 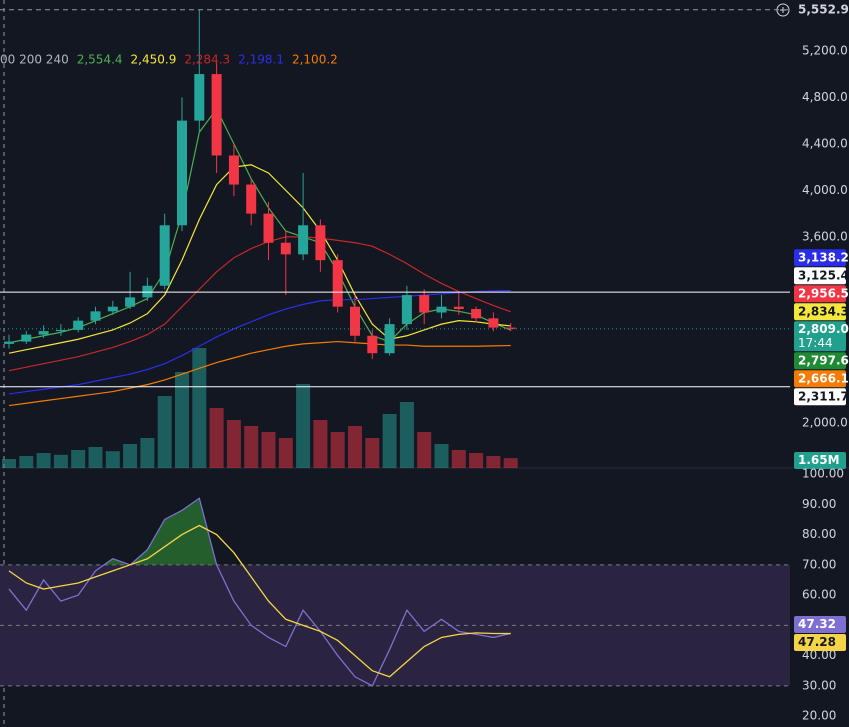 What do you see at coordinates (315, 60) in the screenshot?
I see `legend-value: 2,100.2` at bounding box center [315, 60].